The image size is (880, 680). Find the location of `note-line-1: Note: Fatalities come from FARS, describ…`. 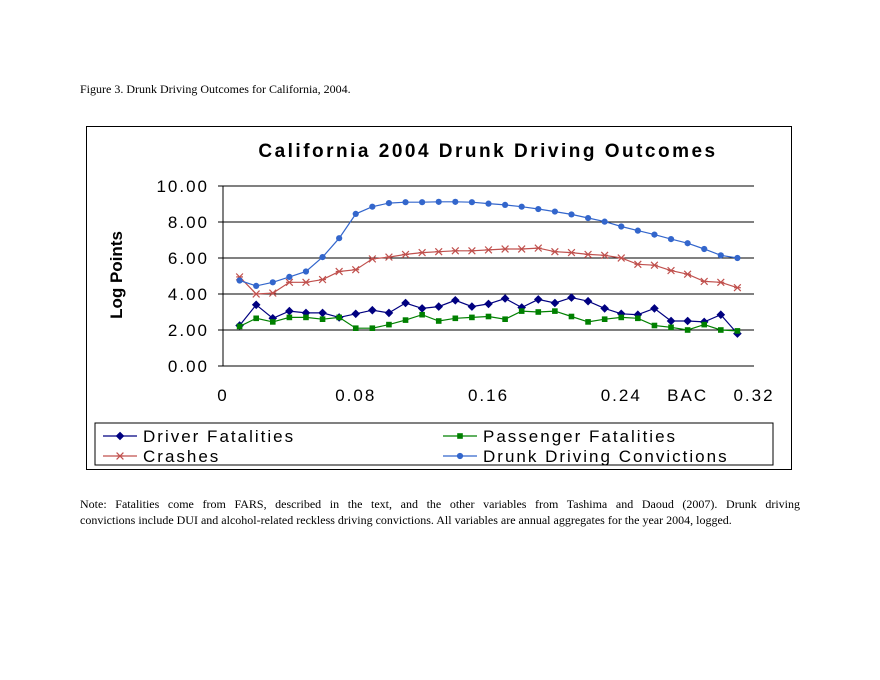

note-line-1: Note: Fatalities come from FARS, describ… is located at coordinates (440, 504).